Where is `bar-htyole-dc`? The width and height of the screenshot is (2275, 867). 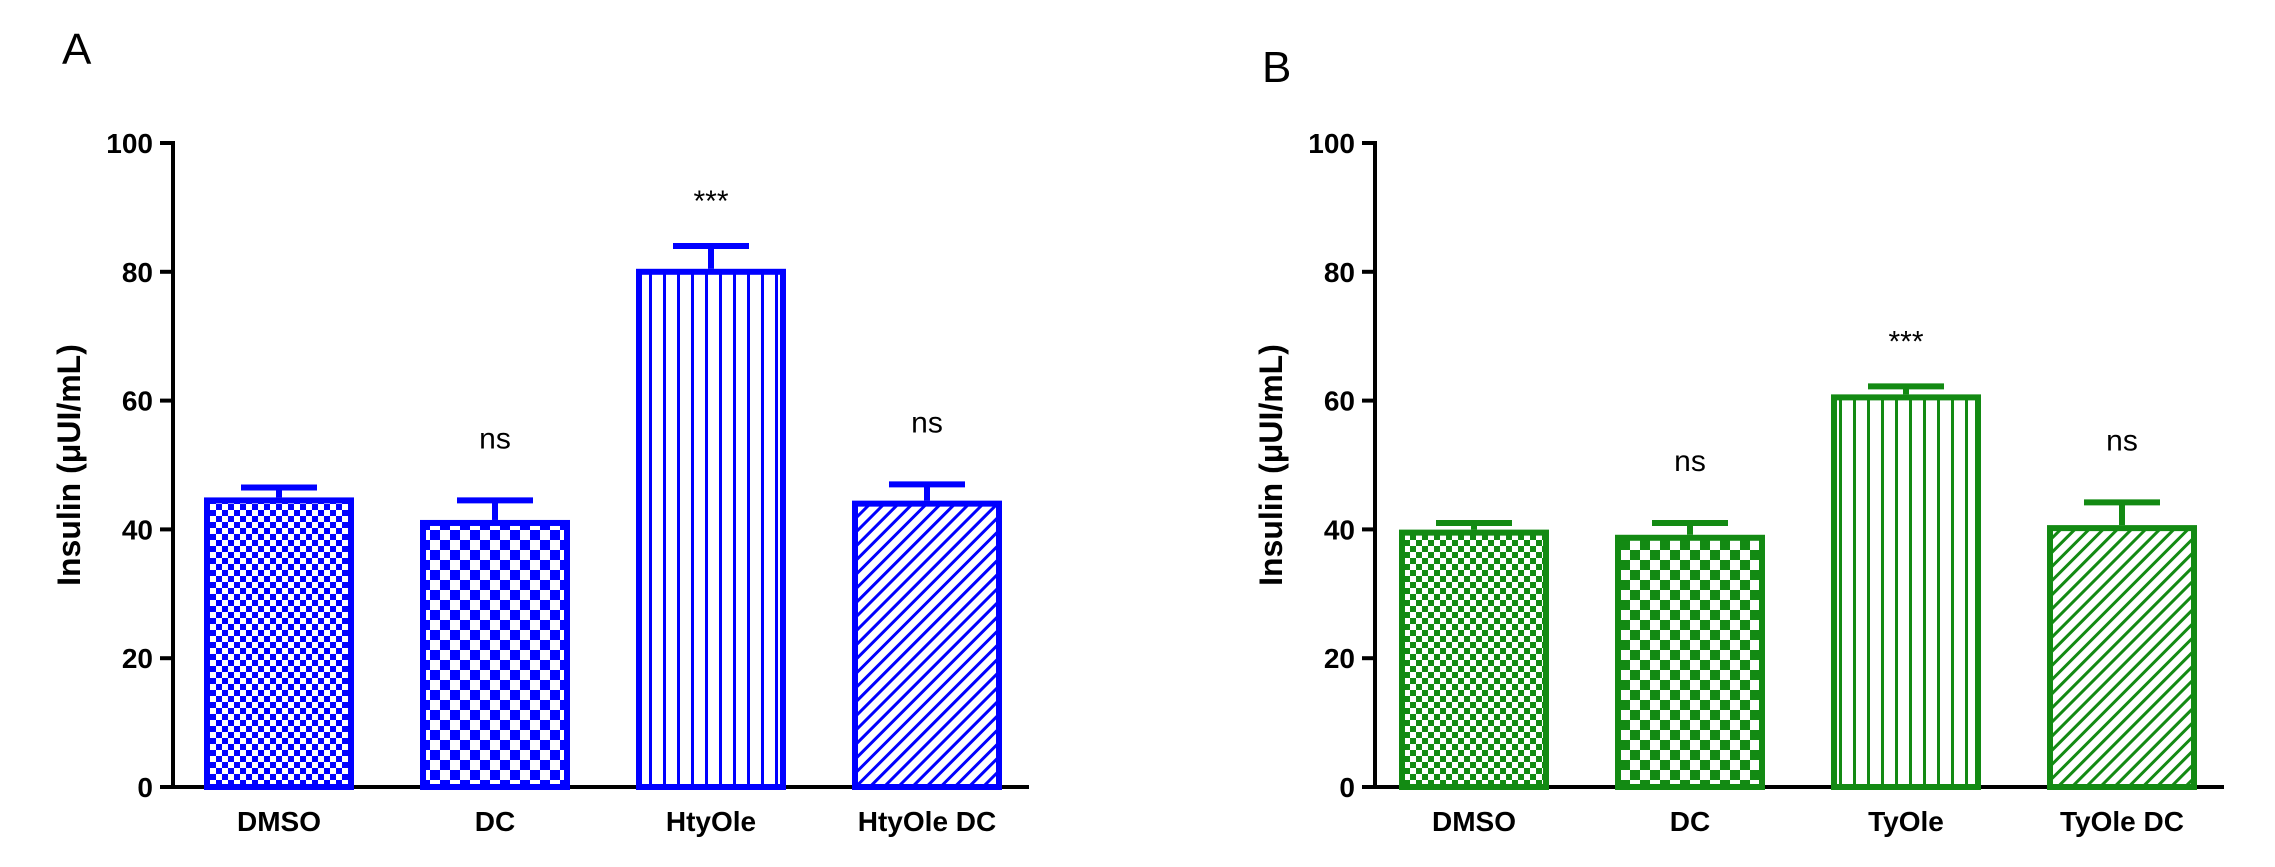 bar-htyole-dc is located at coordinates (927, 645).